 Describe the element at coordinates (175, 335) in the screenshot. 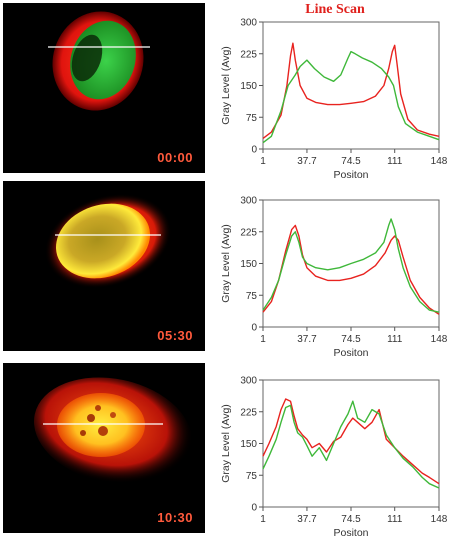

I see `timestamp-2: 05:30` at that location.